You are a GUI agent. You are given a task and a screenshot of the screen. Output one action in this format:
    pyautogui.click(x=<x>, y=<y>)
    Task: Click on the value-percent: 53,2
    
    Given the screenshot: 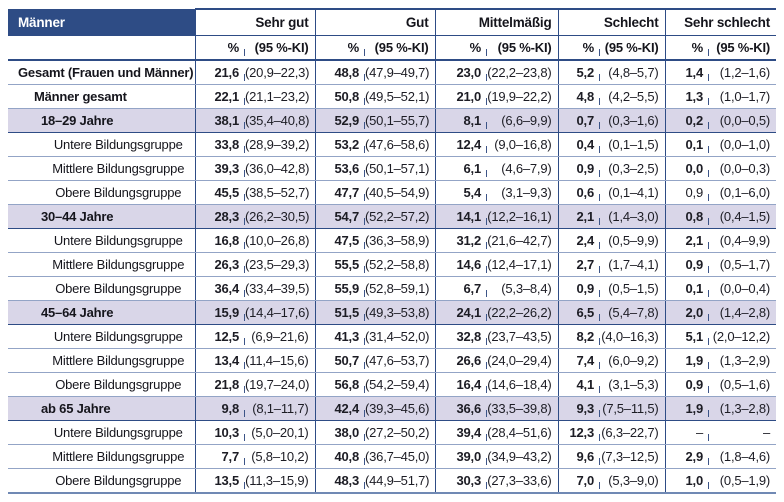 What is the action you would take?
    pyautogui.click(x=339, y=144)
    